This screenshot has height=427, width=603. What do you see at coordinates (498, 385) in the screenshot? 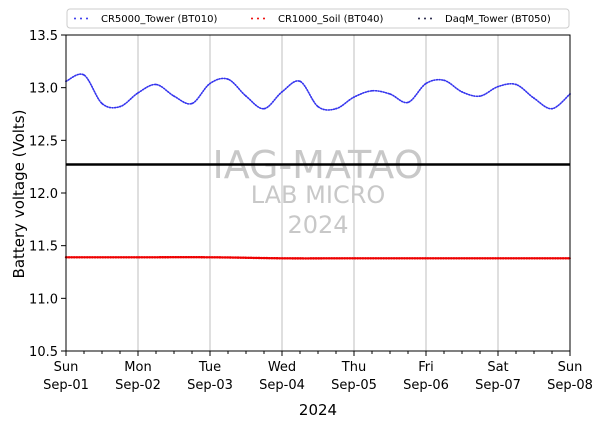
I see `x-tick-label-date: Sep-07` at bounding box center [498, 385].